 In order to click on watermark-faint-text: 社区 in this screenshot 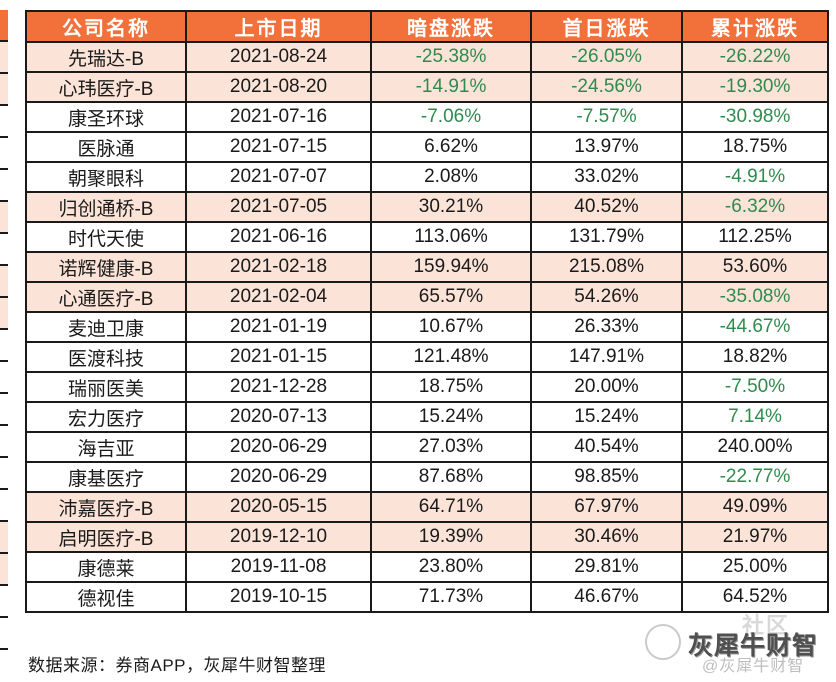, I will do `click(766, 625)`.